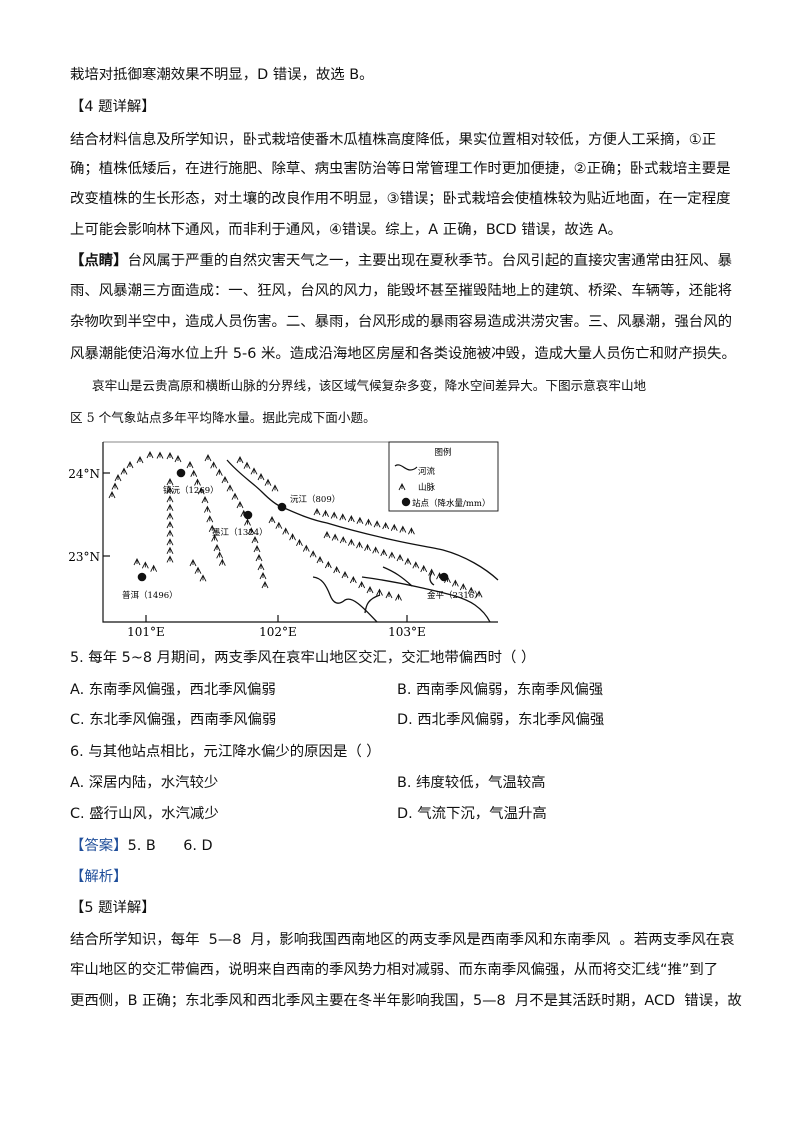 The width and height of the screenshot is (794, 1123). Describe the element at coordinates (222, 75) in the screenshot. I see `previous-answer-tail: 栽培对抵御寒潮效果不明显，D 错误，故选 B。` at that location.